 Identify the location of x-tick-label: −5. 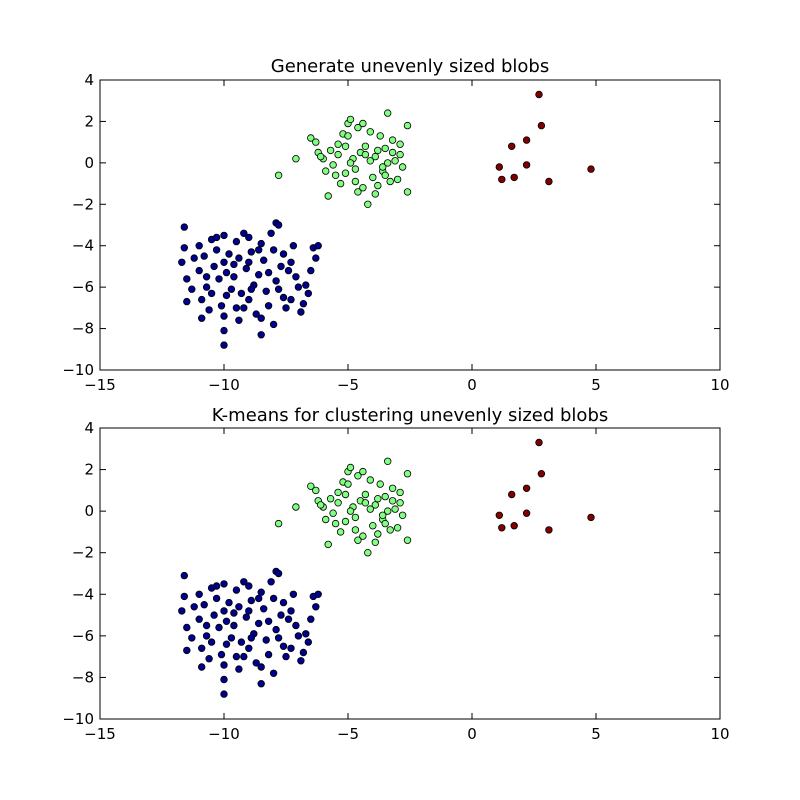
(348, 385).